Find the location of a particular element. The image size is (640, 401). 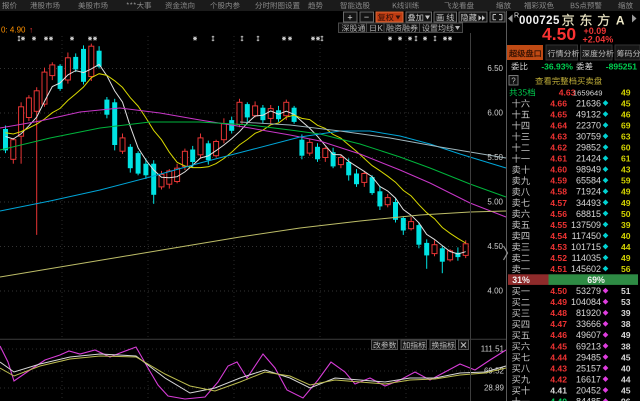

svg-text: 4.00 is located at coordinates (495, 291).